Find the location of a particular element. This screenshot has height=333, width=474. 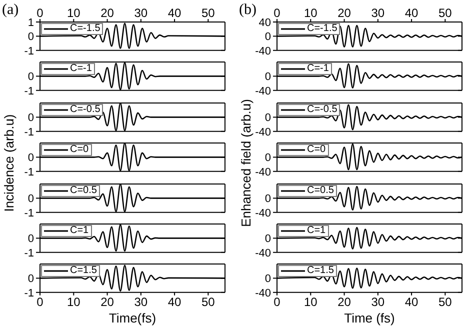

y-axis-title: Incidence (arb.u) is located at coordinates (9, 164).